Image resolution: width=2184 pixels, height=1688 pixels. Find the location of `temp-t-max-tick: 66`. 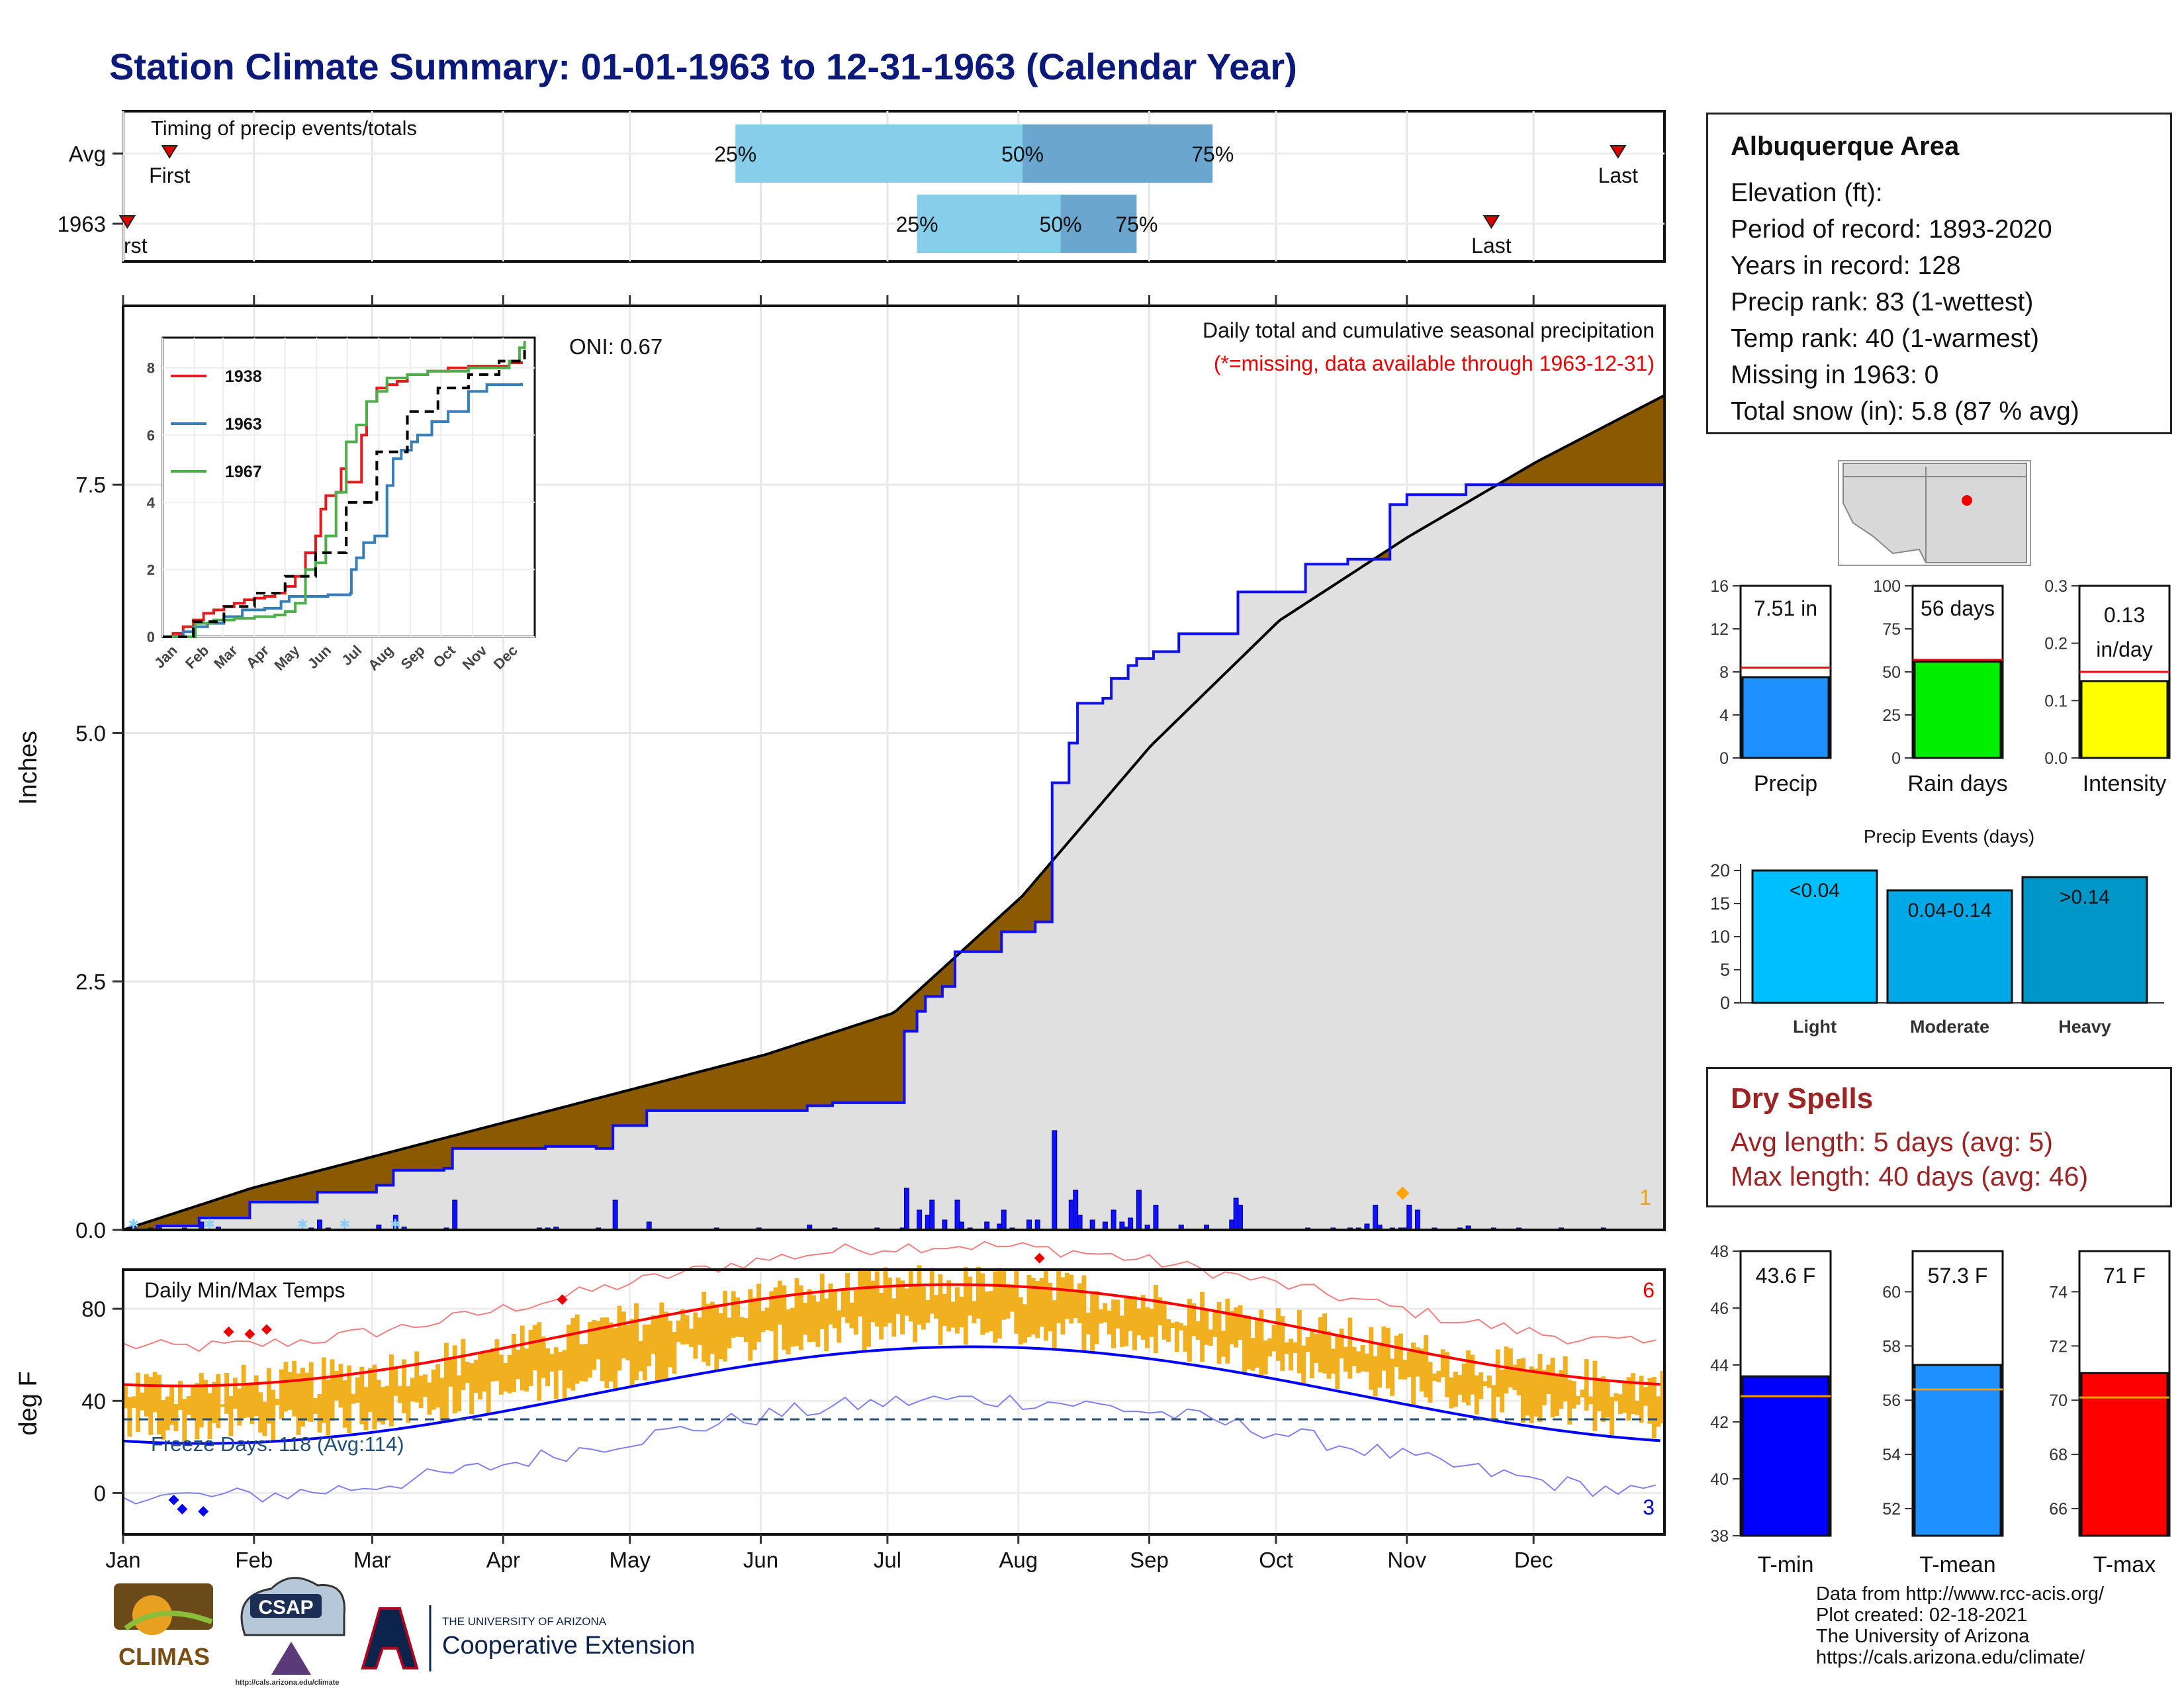

temp-t-max-tick: 66 is located at coordinates (2058, 1509).